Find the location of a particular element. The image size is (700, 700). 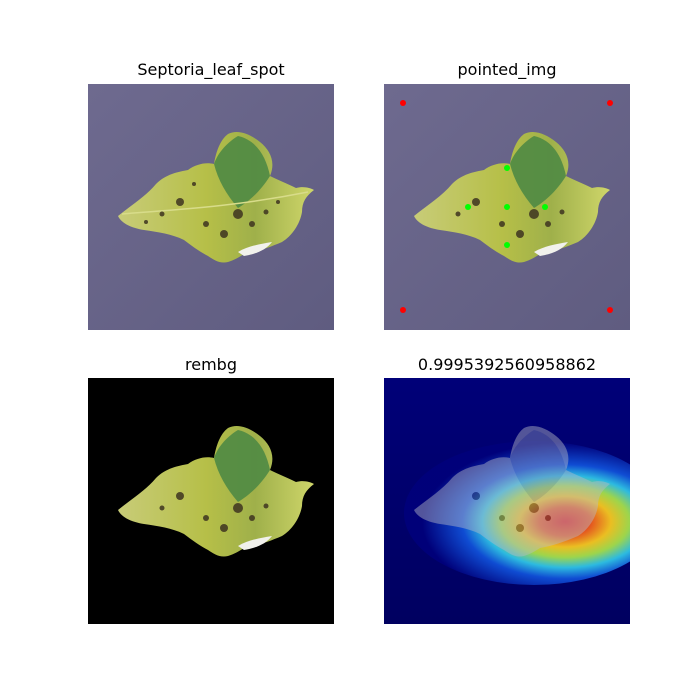

original-leaf-image is located at coordinates (211, 207).